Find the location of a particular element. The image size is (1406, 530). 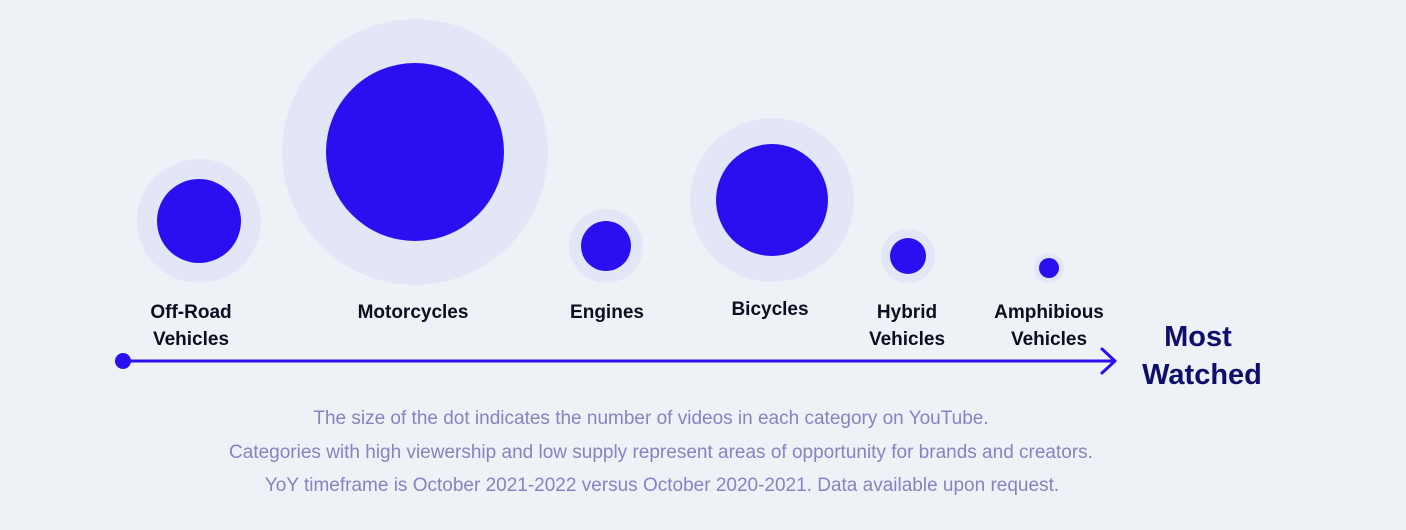

label-bicycles-line-1: Bicycles is located at coordinates (769, 309).